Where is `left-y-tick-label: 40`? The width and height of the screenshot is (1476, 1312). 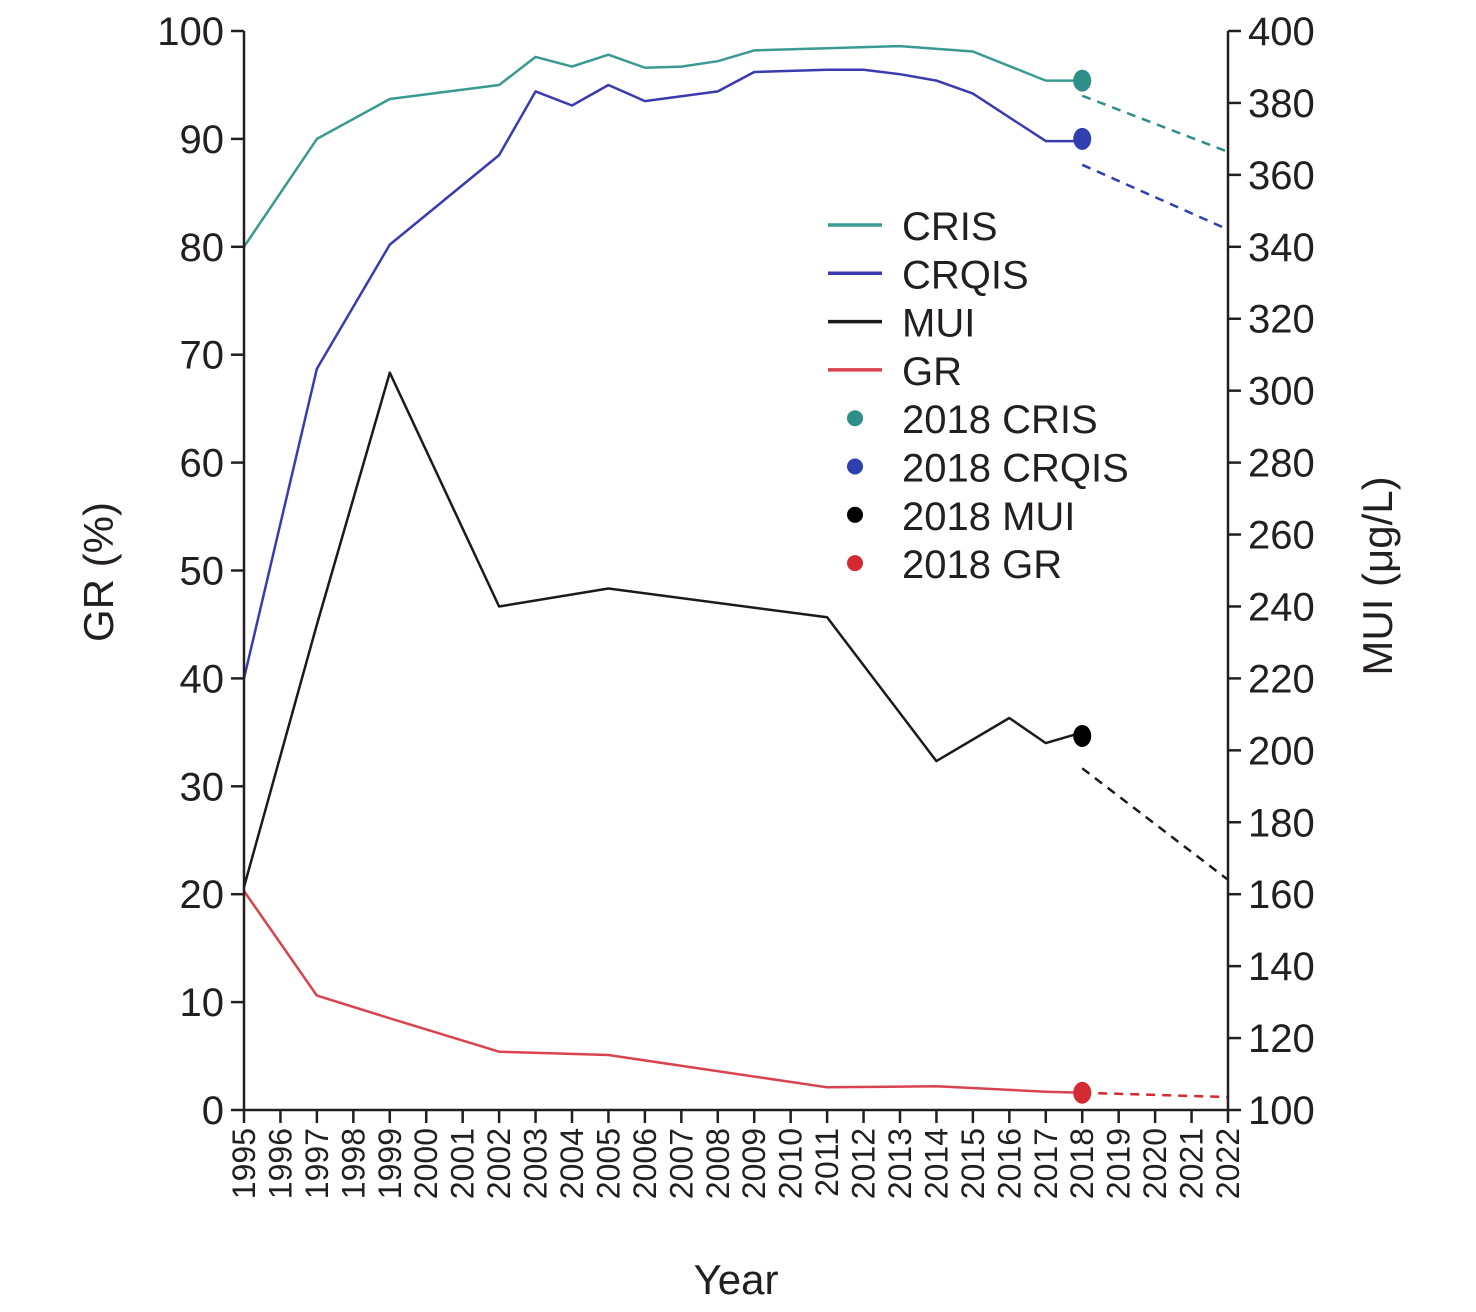
left-y-tick-label: 40 is located at coordinates (202, 679).